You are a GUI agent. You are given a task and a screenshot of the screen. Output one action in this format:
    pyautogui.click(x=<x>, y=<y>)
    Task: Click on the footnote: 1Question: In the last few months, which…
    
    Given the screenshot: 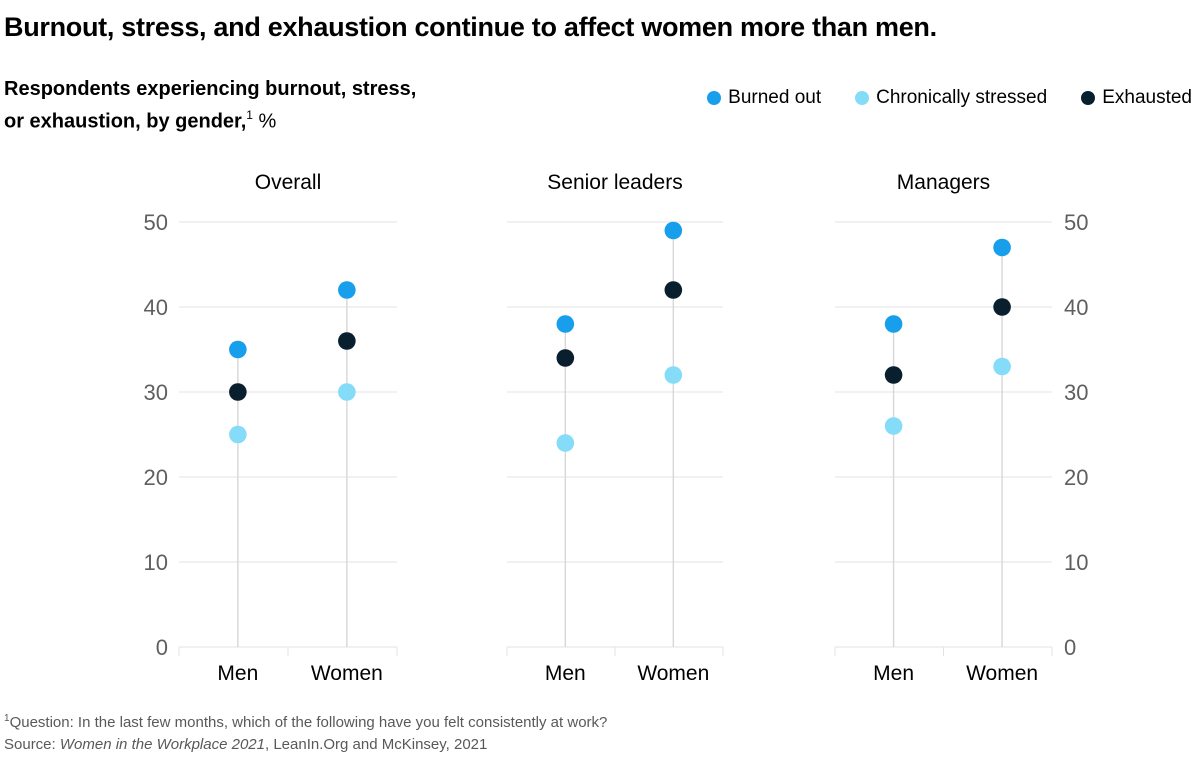 What is the action you would take?
    pyautogui.click(x=305, y=732)
    